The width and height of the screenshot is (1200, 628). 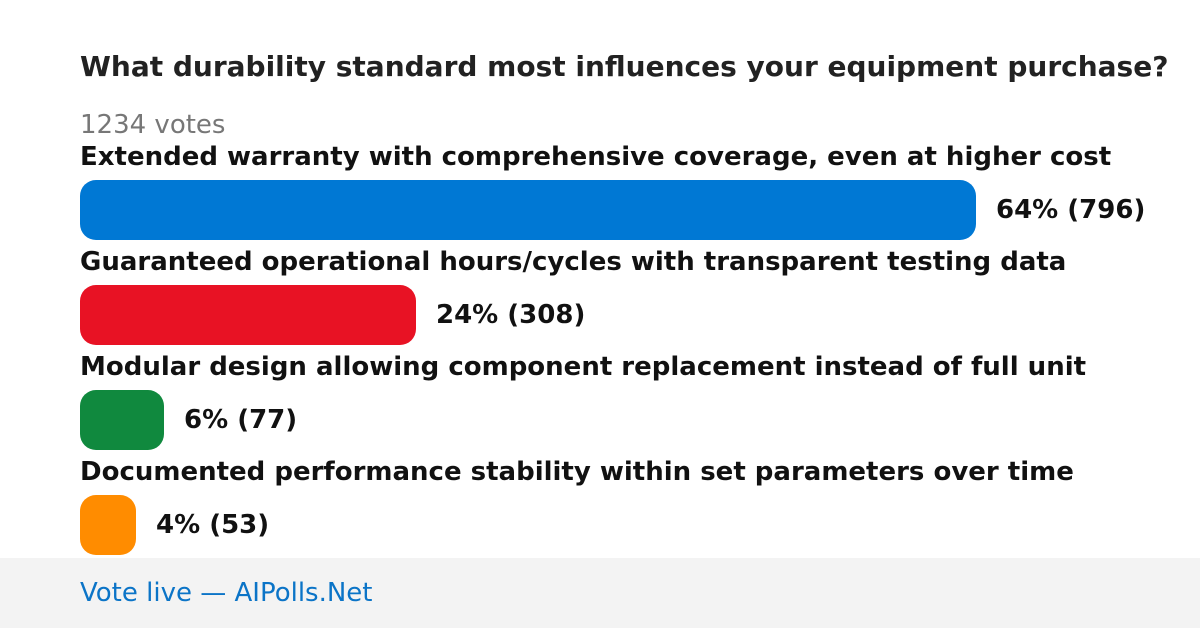 What do you see at coordinates (226, 593) in the screenshot?
I see `footer-link: Vote live — AIPolls.Net` at bounding box center [226, 593].